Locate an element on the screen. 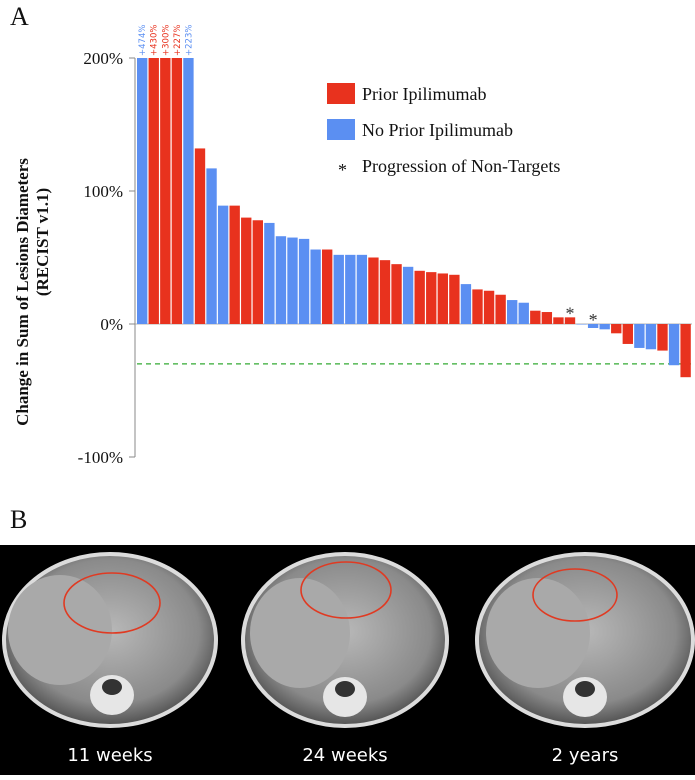  legend-label-no-prior: No Prior Ipilimumab is located at coordinates (437, 130).